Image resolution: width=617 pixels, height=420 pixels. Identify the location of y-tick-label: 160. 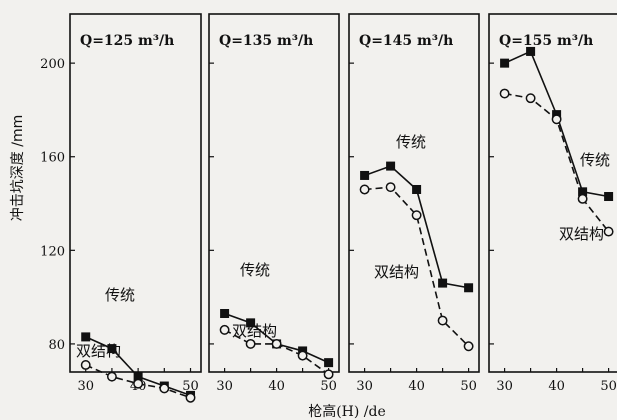
(52, 158).